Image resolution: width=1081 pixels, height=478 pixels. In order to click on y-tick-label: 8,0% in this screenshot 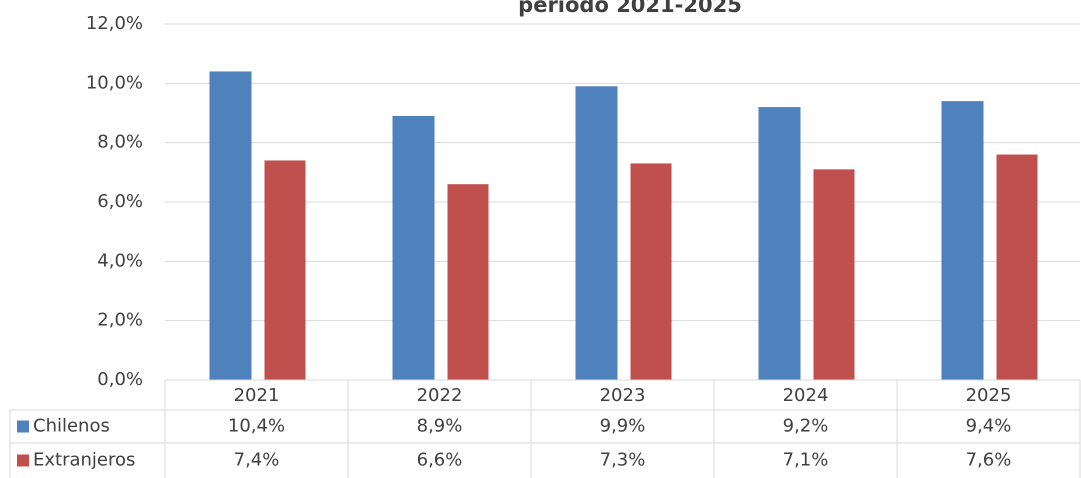, I will do `click(120, 142)`.